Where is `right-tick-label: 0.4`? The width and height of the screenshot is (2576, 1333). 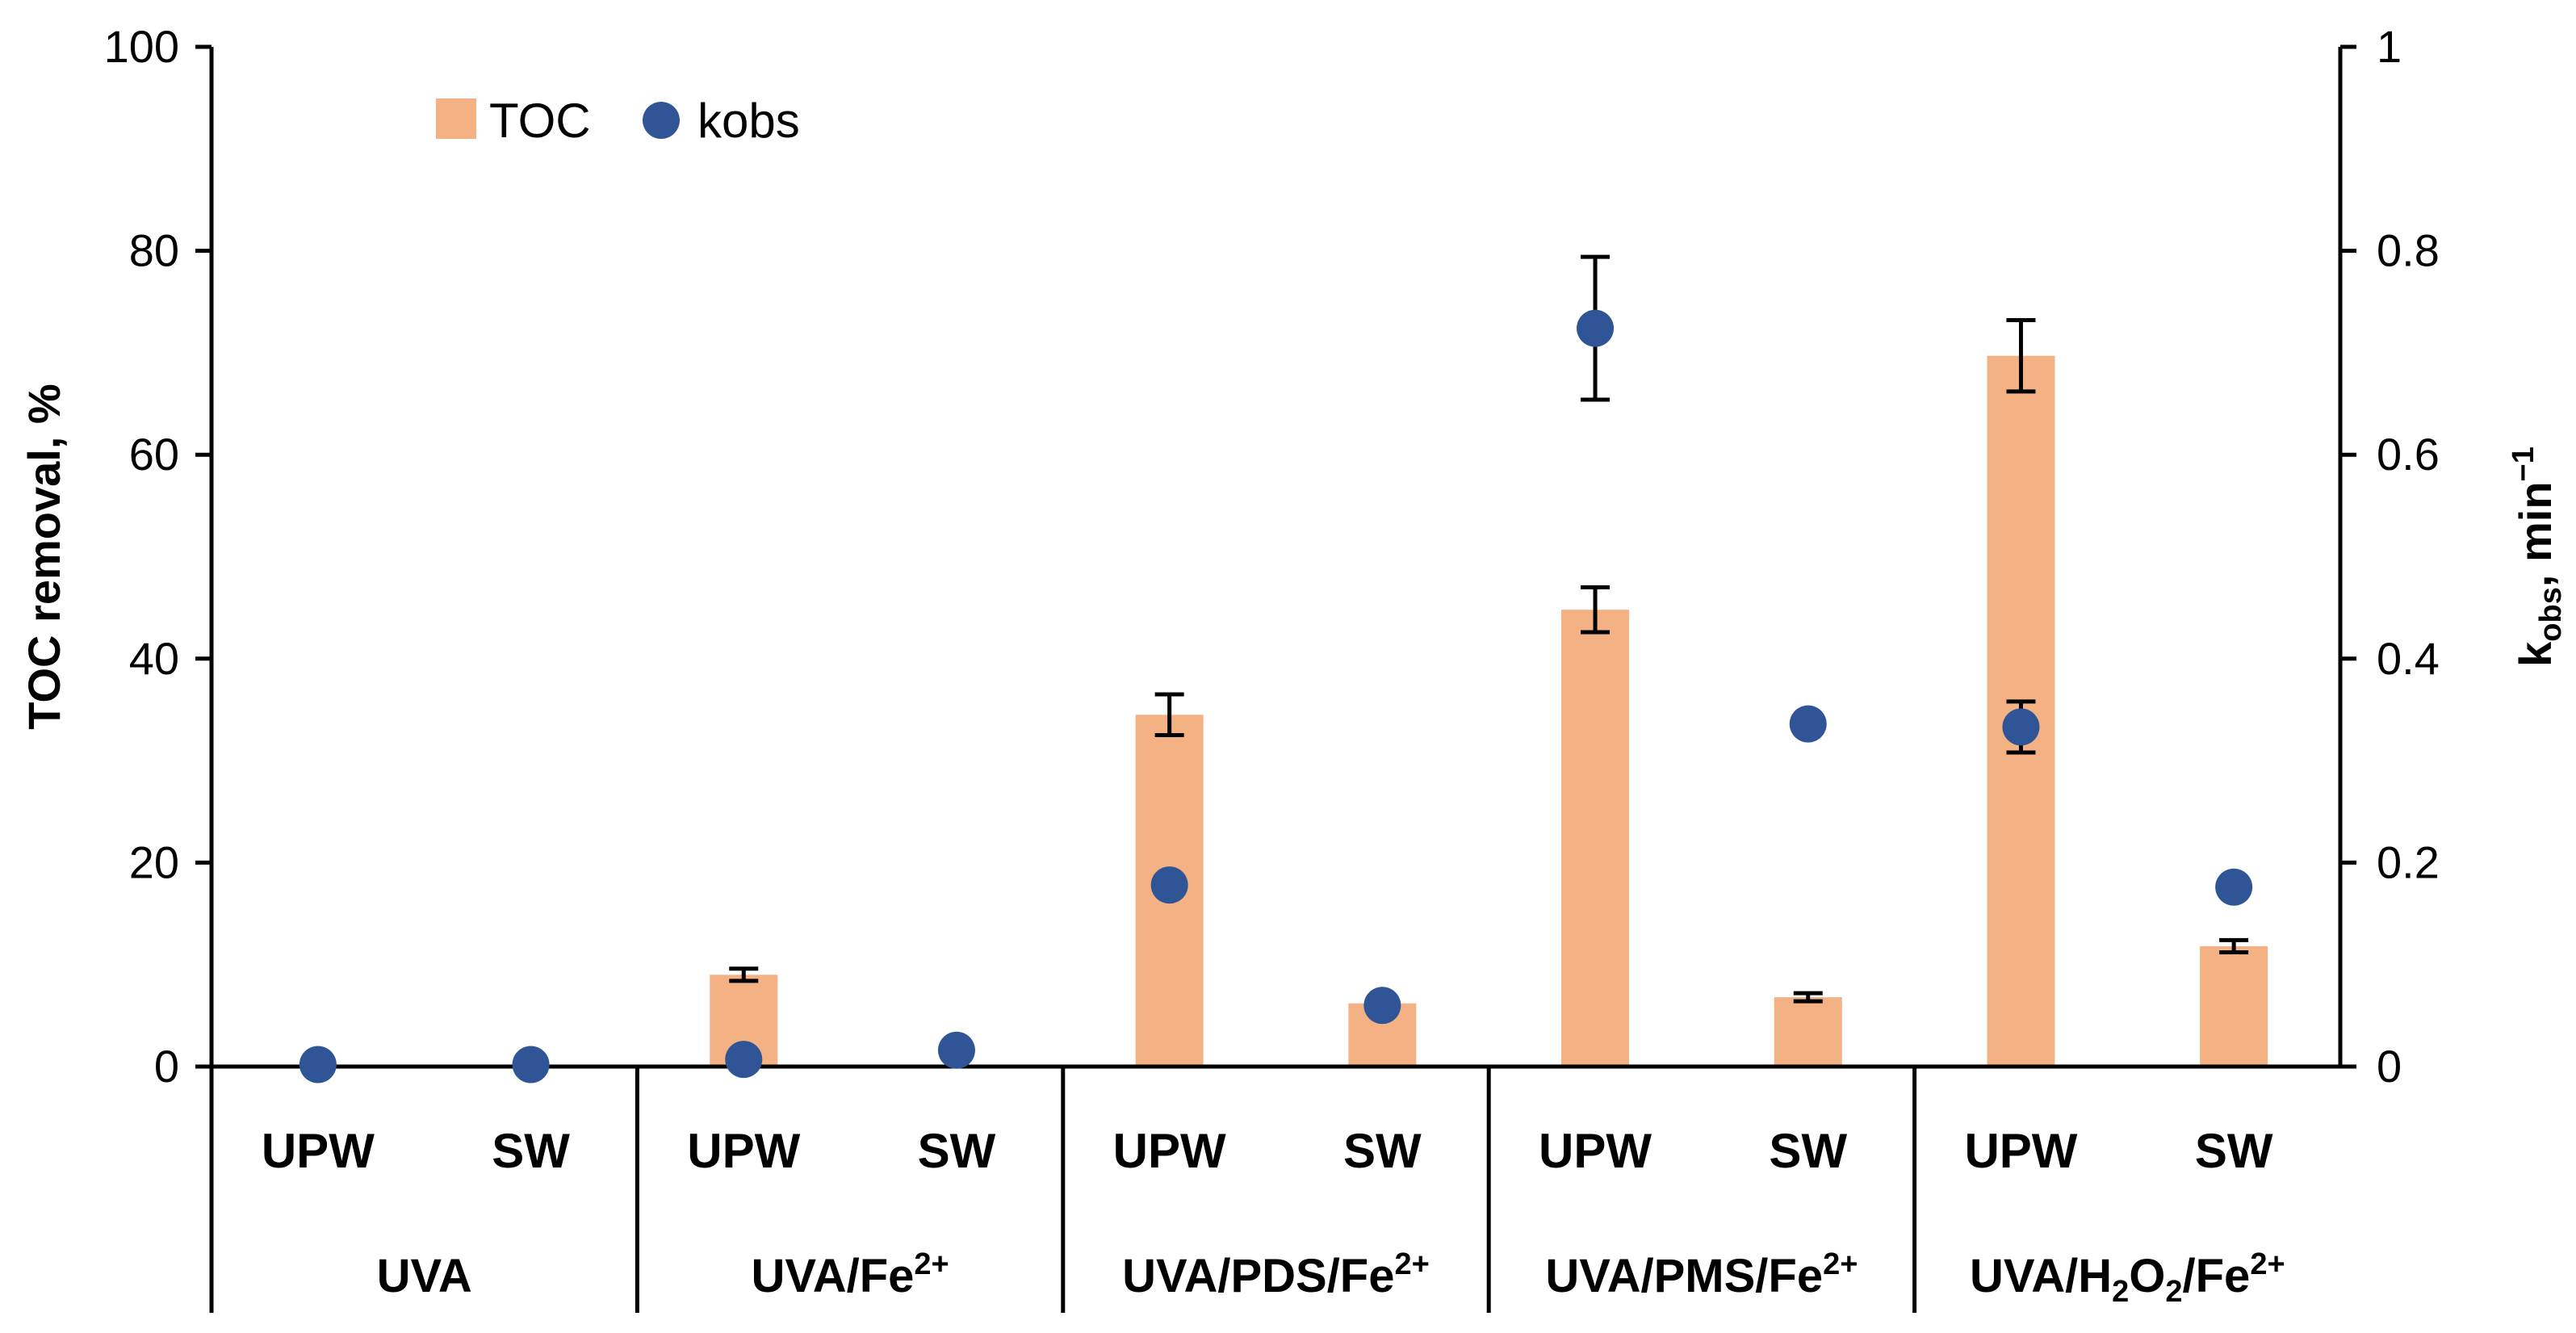
right-tick-label: 0.4 is located at coordinates (2408, 658).